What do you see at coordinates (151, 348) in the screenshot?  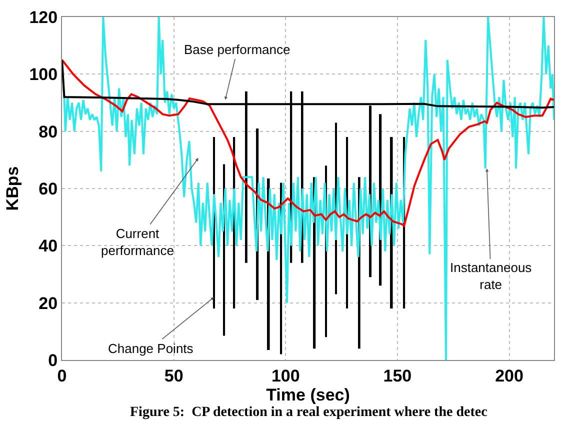 I see `annotation: Change Points` at bounding box center [151, 348].